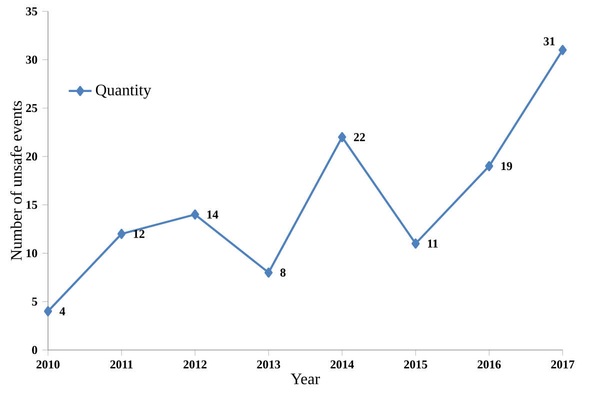 Image resolution: width=590 pixels, height=418 pixels. I want to click on y-axis-title: Number of unsafe events, so click(16, 180).